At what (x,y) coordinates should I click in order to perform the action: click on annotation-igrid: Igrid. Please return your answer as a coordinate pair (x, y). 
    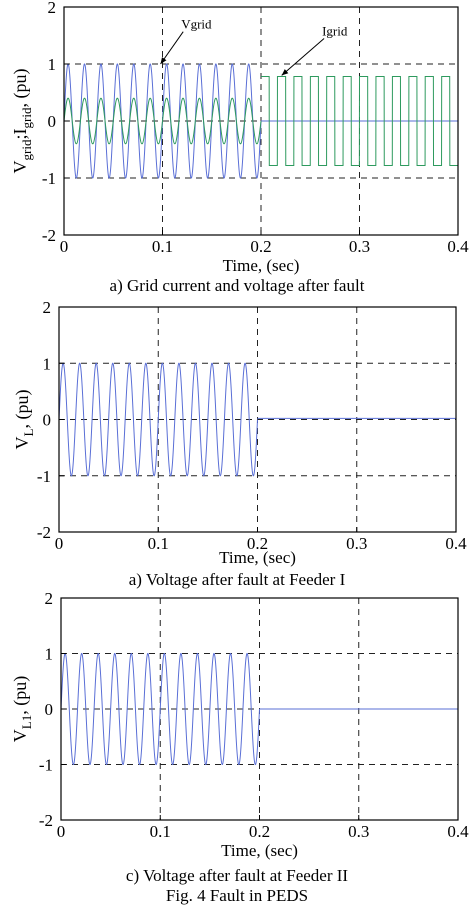
    Looking at the image, I should click on (335, 31).